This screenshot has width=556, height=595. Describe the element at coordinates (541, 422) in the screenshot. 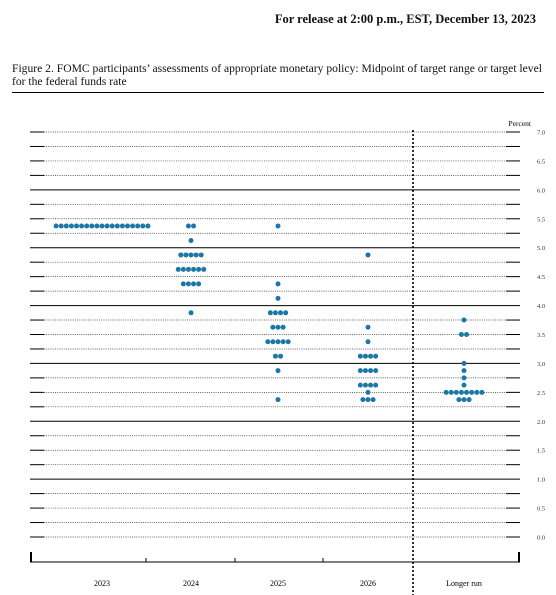

I see `y-tick-label: 2.0` at that location.